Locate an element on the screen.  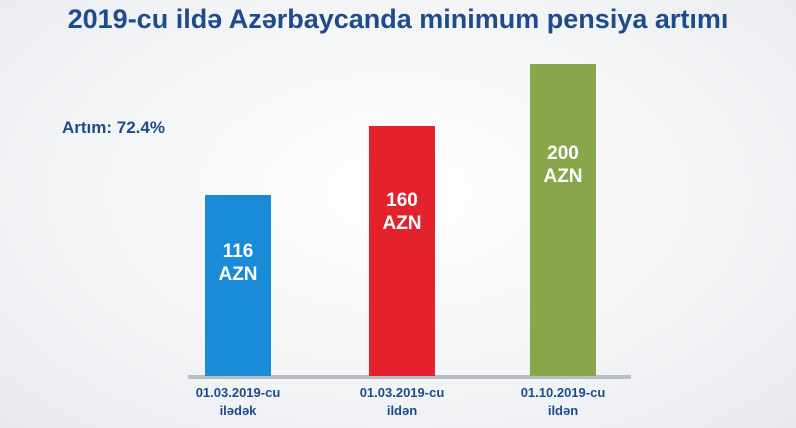
x-axis is located at coordinates (409, 377).